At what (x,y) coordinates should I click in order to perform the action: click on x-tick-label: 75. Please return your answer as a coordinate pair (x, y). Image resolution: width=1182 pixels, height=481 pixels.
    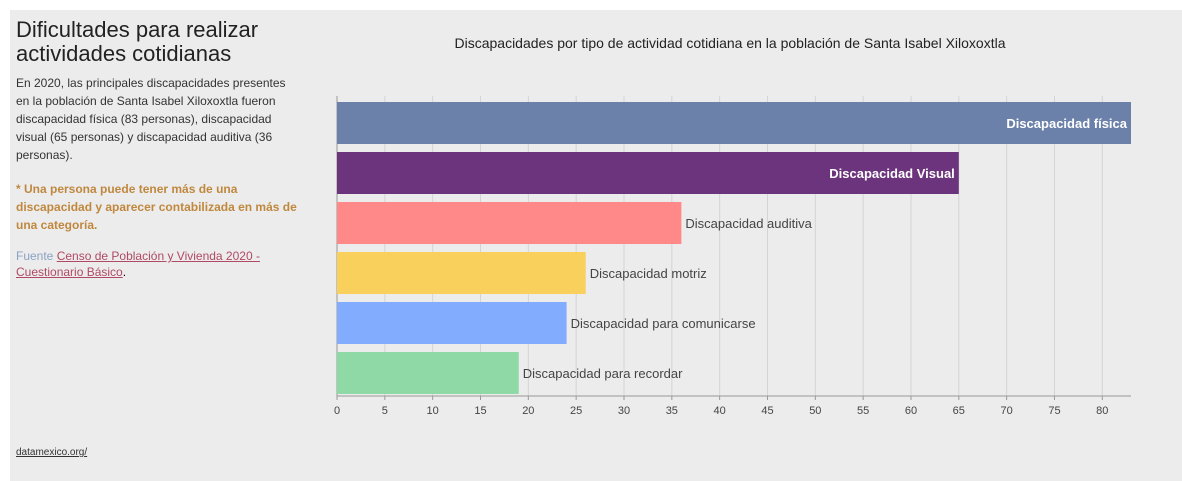
    Looking at the image, I should click on (1054, 411).